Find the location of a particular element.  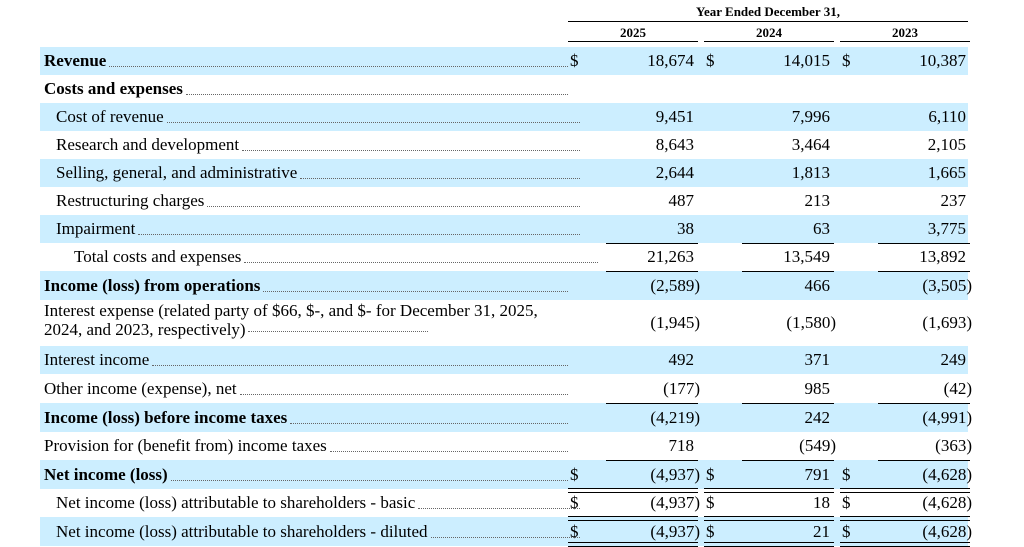

row-label: Income (loss) from operations is located at coordinates (152, 285).